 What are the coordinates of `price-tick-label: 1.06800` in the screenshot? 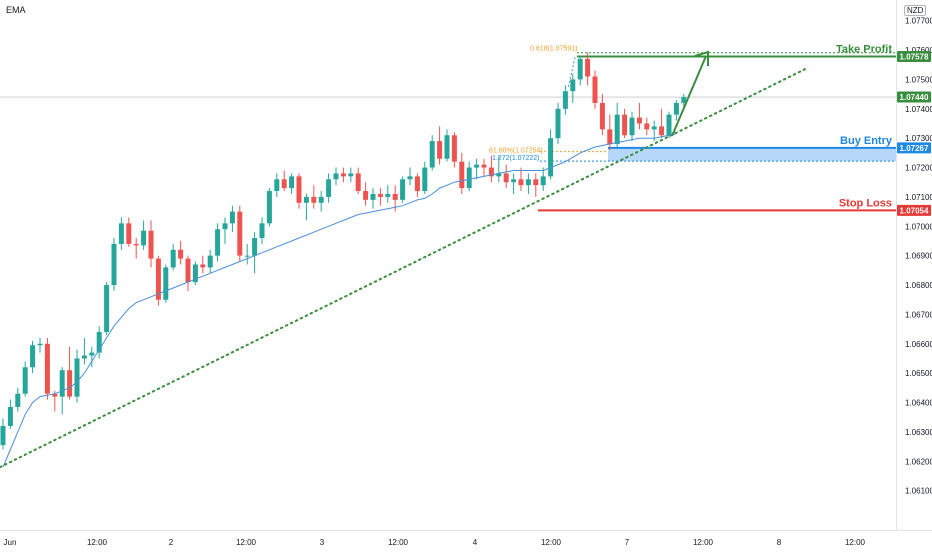 It's located at (918, 285).